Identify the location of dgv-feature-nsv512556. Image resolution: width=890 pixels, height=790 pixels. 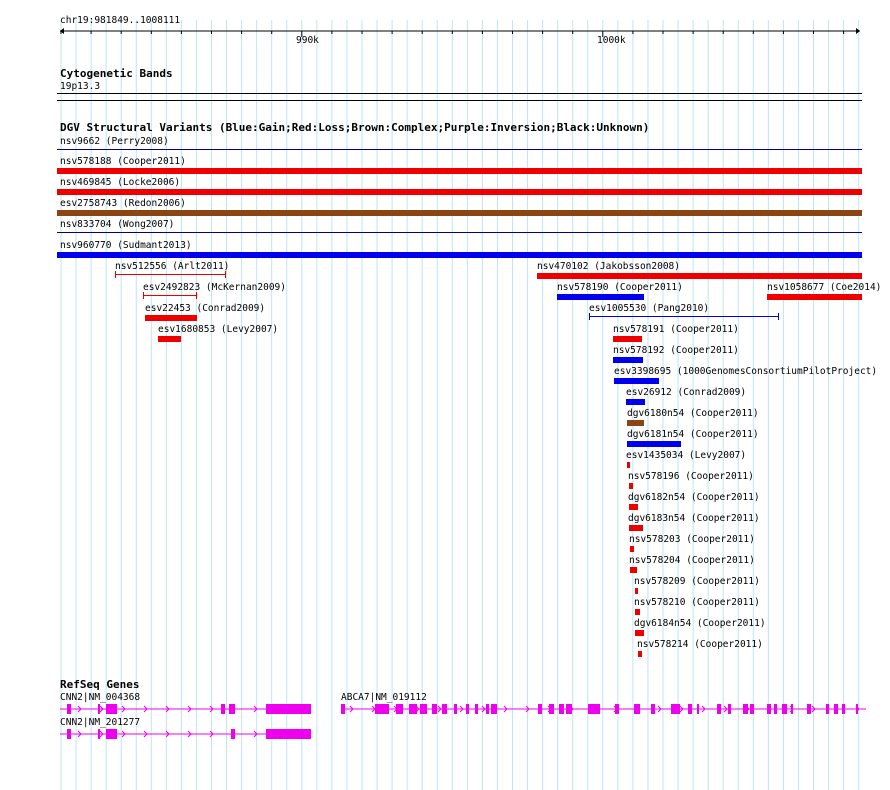
(170, 274).